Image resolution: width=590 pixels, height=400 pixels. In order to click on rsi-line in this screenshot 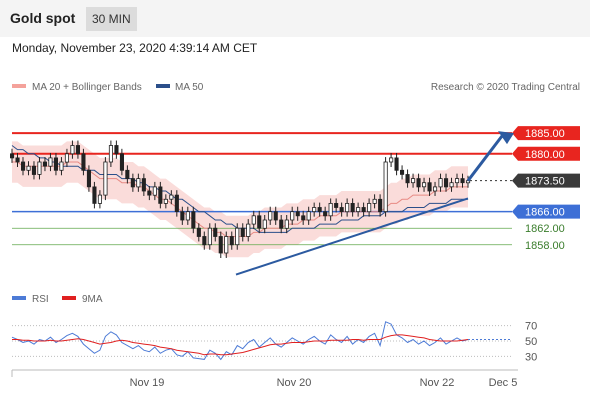, I will do `click(240, 341)`.